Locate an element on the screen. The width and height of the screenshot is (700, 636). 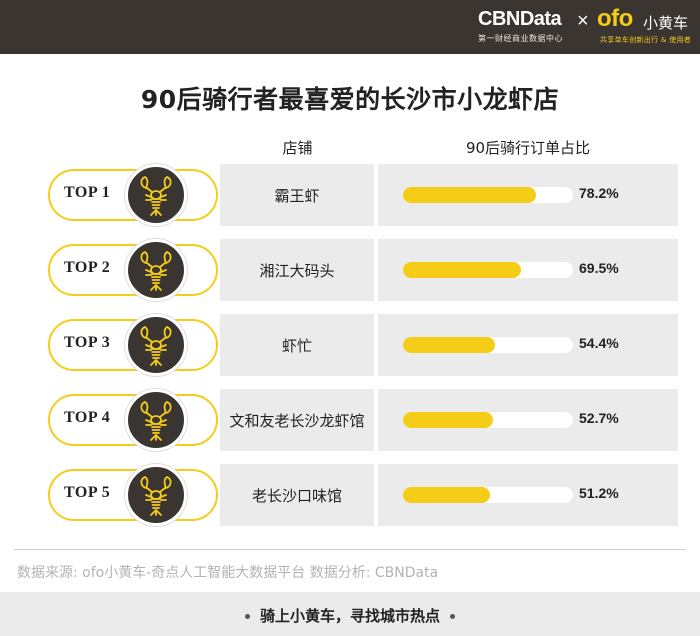
bar-cell: 51.2% is located at coordinates (528, 495).